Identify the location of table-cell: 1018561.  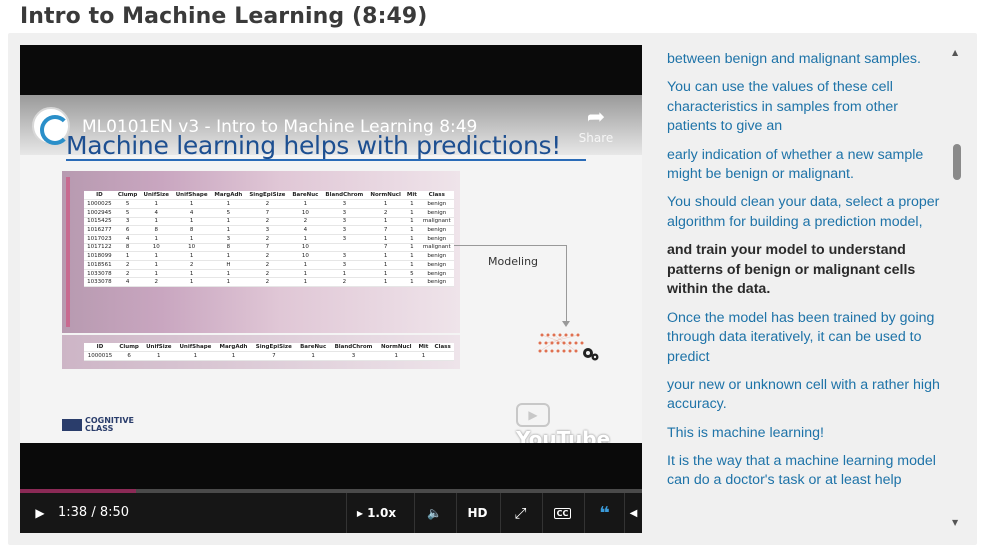
(99, 265).